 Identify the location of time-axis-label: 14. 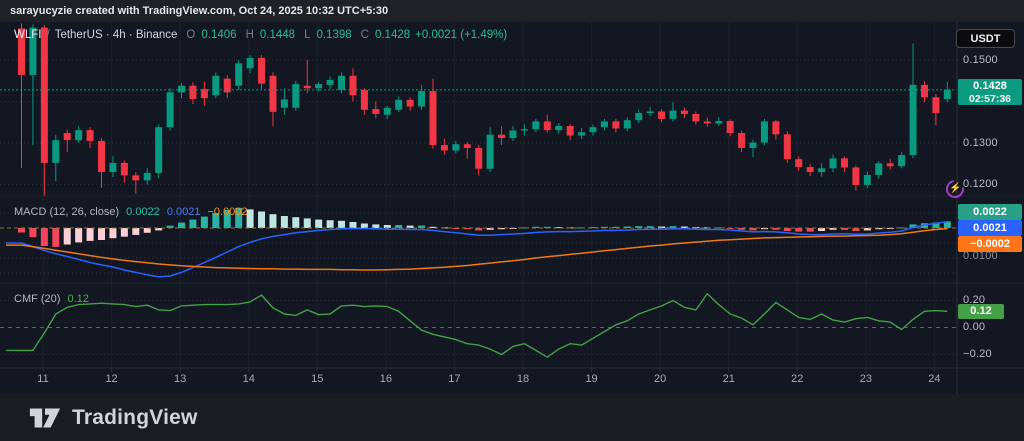
(248, 379).